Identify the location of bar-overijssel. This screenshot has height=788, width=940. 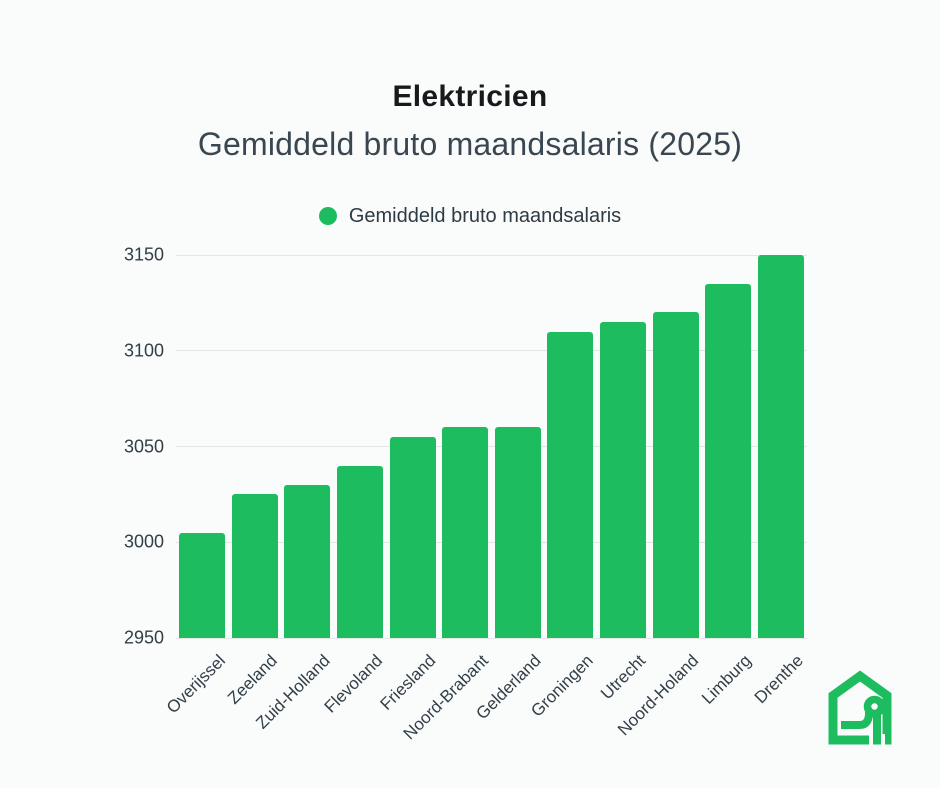
(202, 585).